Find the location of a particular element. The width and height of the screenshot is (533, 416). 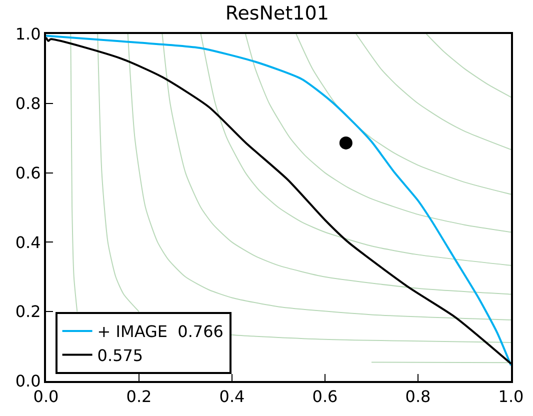

y-tick-label: 0.8 is located at coordinates (28, 103).